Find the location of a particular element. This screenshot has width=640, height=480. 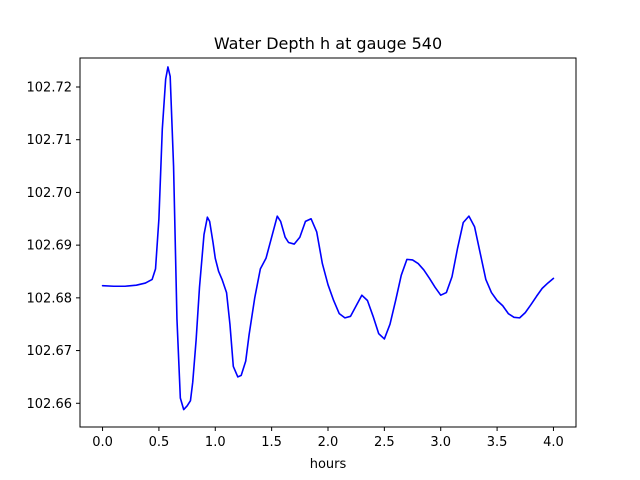

y-tick-label: 102.71 is located at coordinates (50, 140).